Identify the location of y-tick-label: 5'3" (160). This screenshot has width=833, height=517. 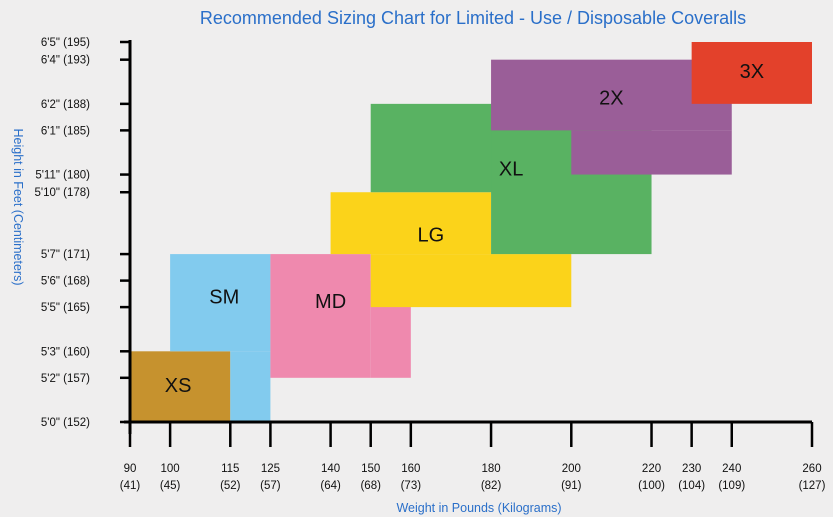
(65, 352).